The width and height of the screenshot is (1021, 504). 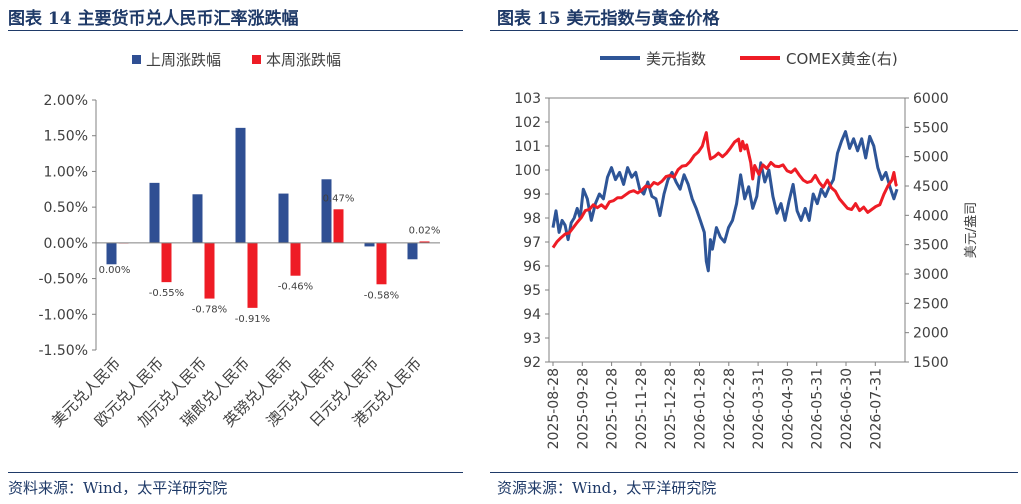 What do you see at coordinates (931, 363) in the screenshot?
I see `right-tick-label: 1500` at bounding box center [931, 363].